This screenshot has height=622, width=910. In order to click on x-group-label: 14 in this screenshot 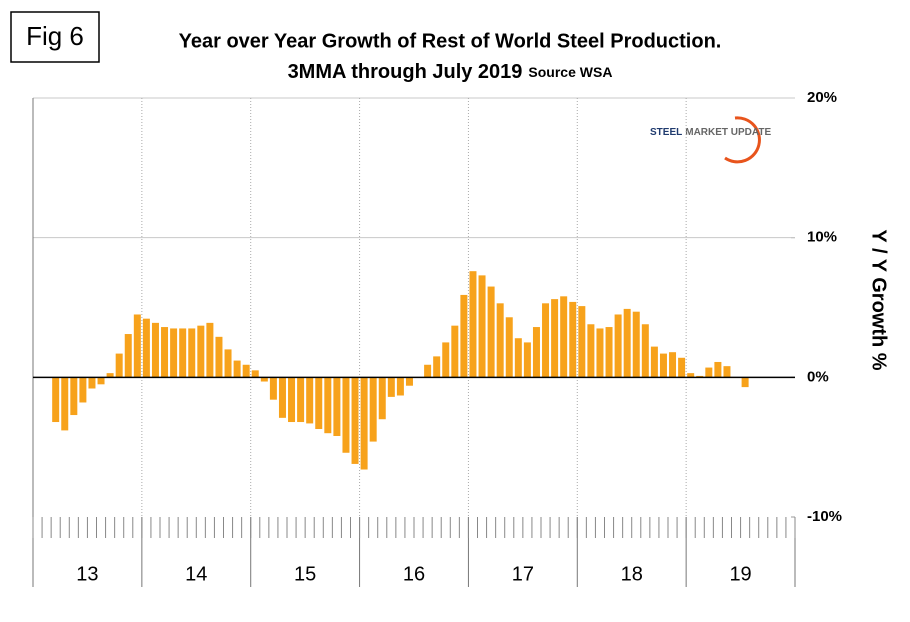, I will do `click(196, 574)`.